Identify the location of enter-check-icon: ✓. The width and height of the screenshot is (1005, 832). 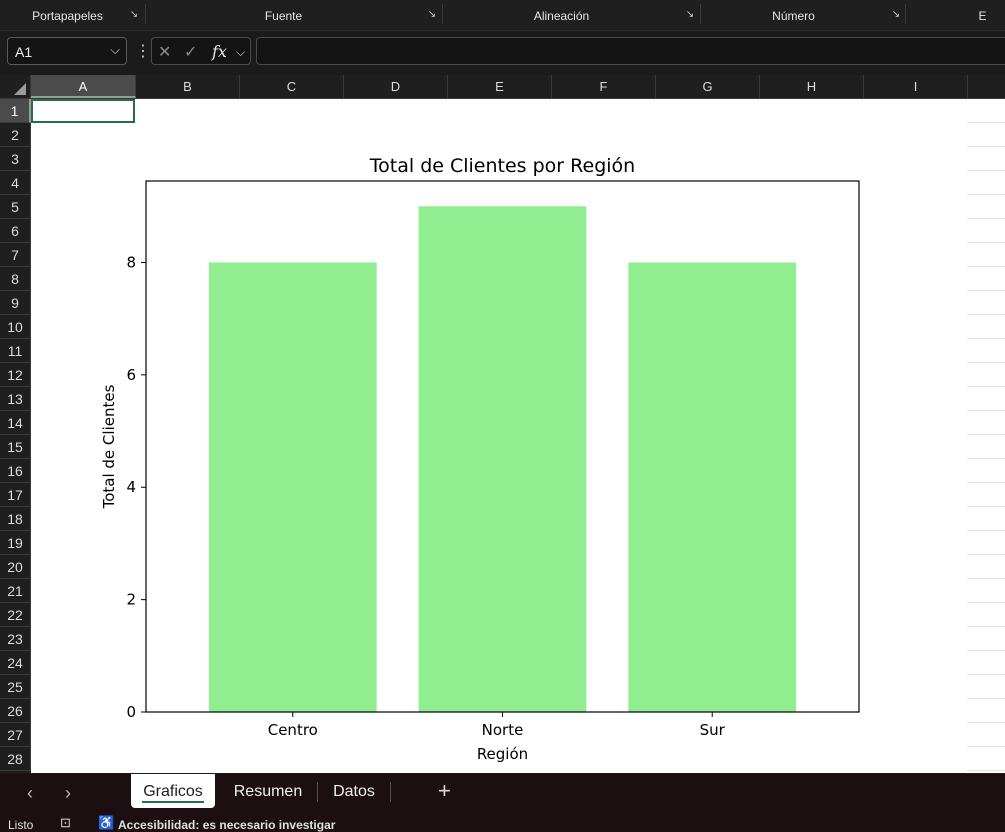
(191, 52).